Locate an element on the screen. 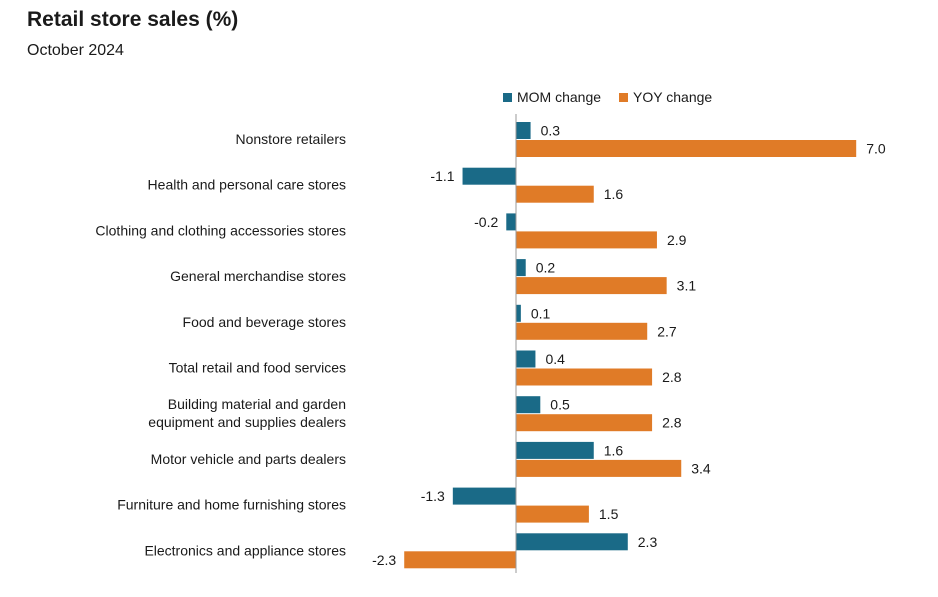 The image size is (938, 597). category-label-motor-vehicle-and-parts-dealers: Motor vehicle and parts dealers is located at coordinates (248, 459).